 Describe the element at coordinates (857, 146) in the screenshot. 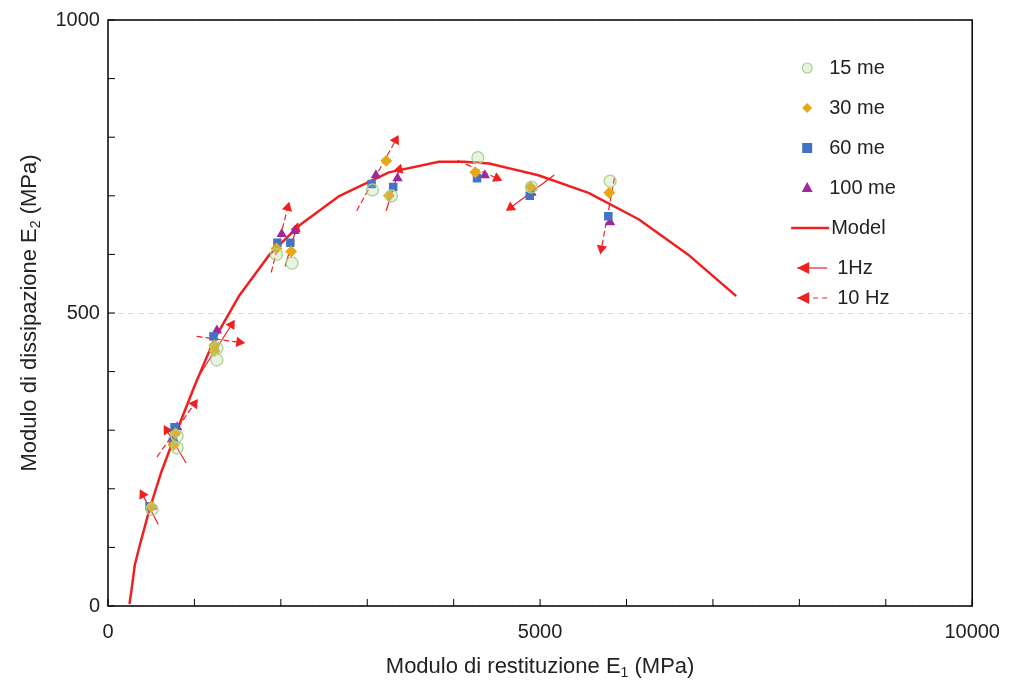

I see `legend-label: 60 me` at that location.